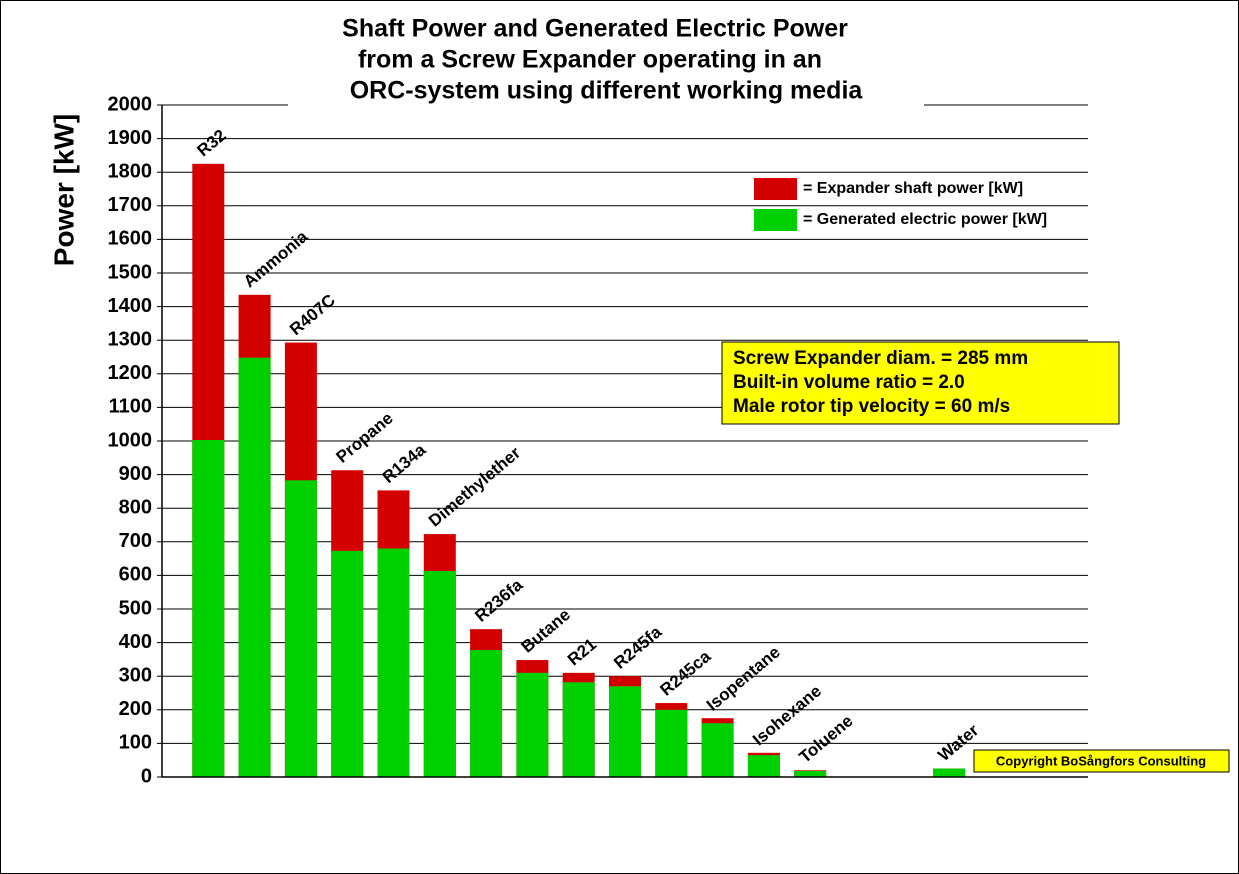 This screenshot has width=1239, height=874. I want to click on title-backing, so click(606, 94).